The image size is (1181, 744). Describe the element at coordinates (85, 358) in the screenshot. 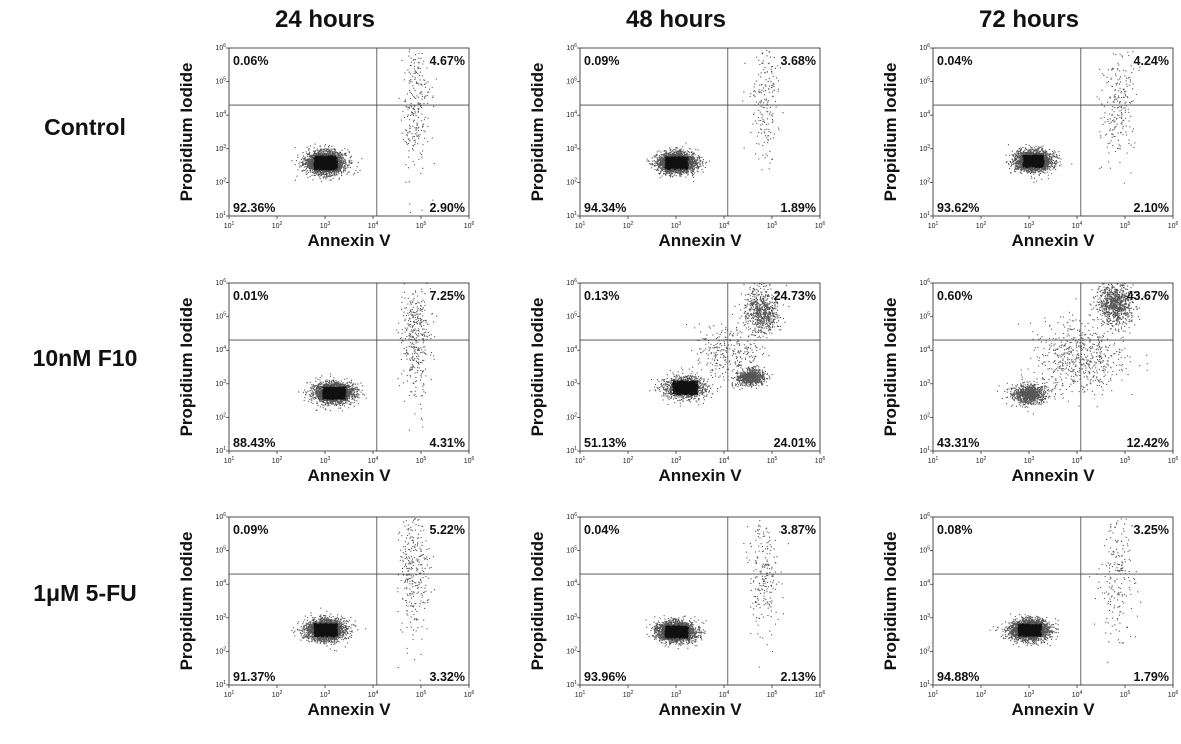

I see `row-title-f10: 10nM F10` at that location.